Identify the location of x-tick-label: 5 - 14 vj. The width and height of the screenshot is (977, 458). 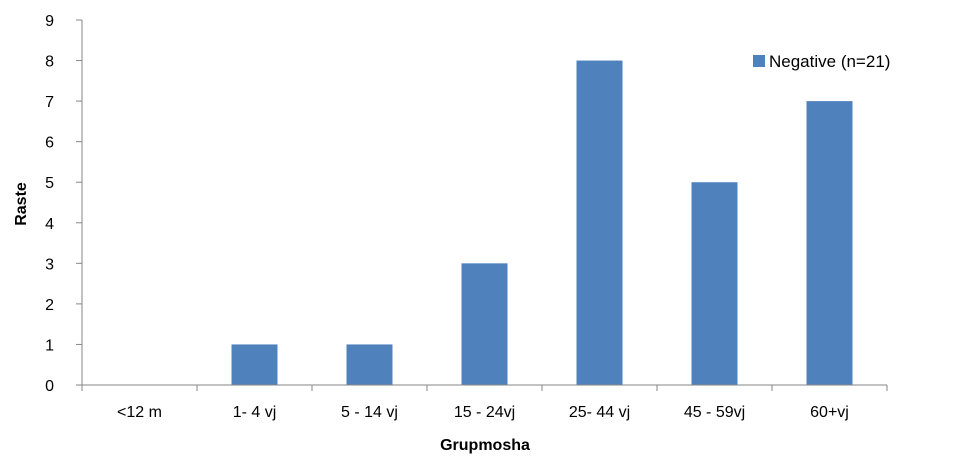
(369, 412).